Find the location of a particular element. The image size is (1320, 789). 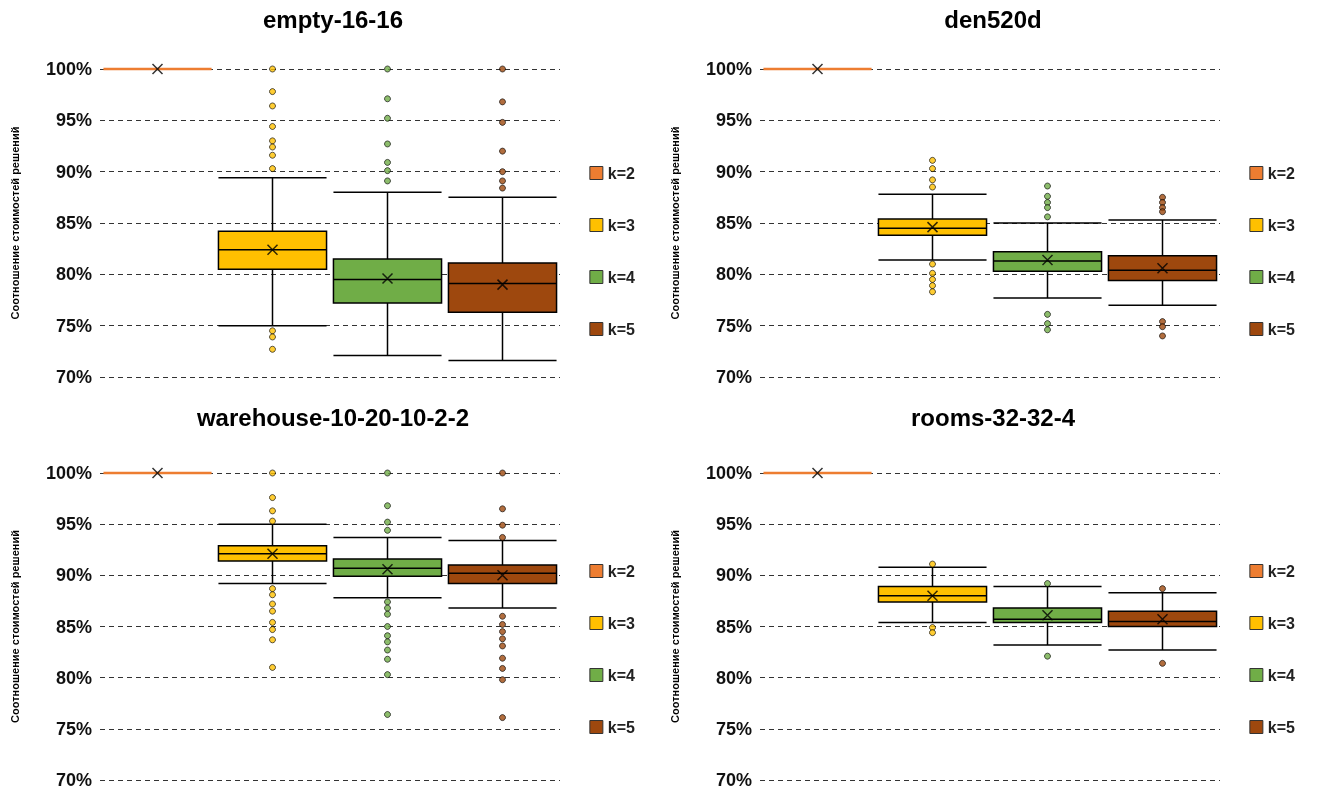

chart-title: den520d is located at coordinates (993, 19).